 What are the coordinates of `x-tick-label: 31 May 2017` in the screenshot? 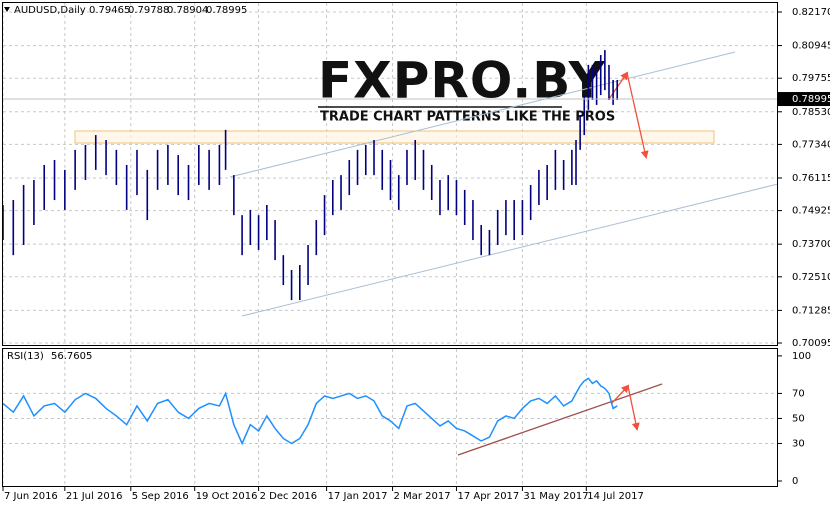 It's located at (555, 496).